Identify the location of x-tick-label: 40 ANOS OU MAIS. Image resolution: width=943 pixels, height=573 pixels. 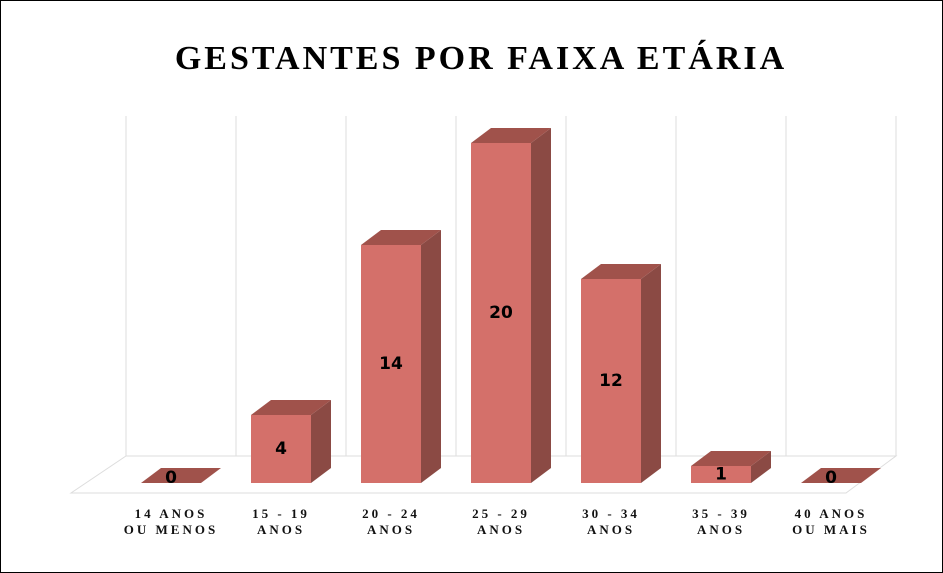
(831, 521).